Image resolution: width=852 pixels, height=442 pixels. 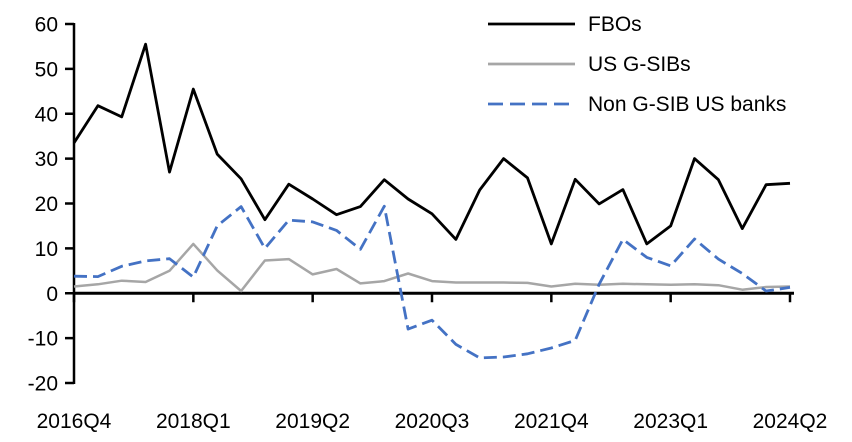 I want to click on legend-label-us-gsibs: US G-SIBs, so click(x=639, y=64).